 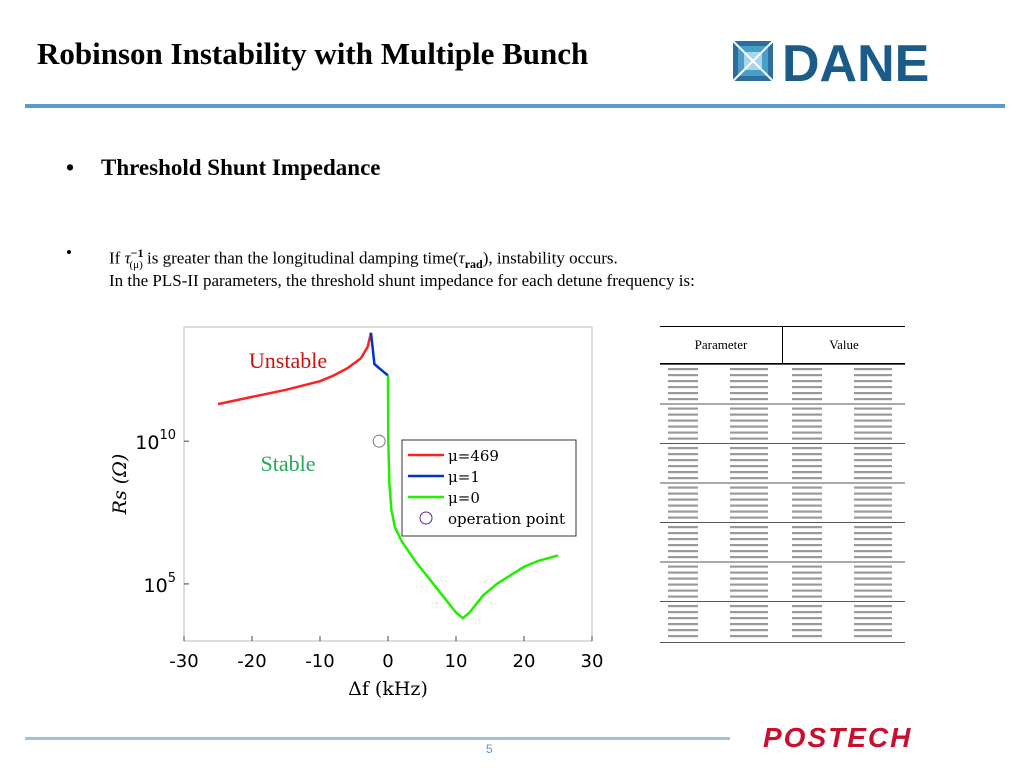 I want to click on postech-logo: POSTECH, so click(x=836, y=737).